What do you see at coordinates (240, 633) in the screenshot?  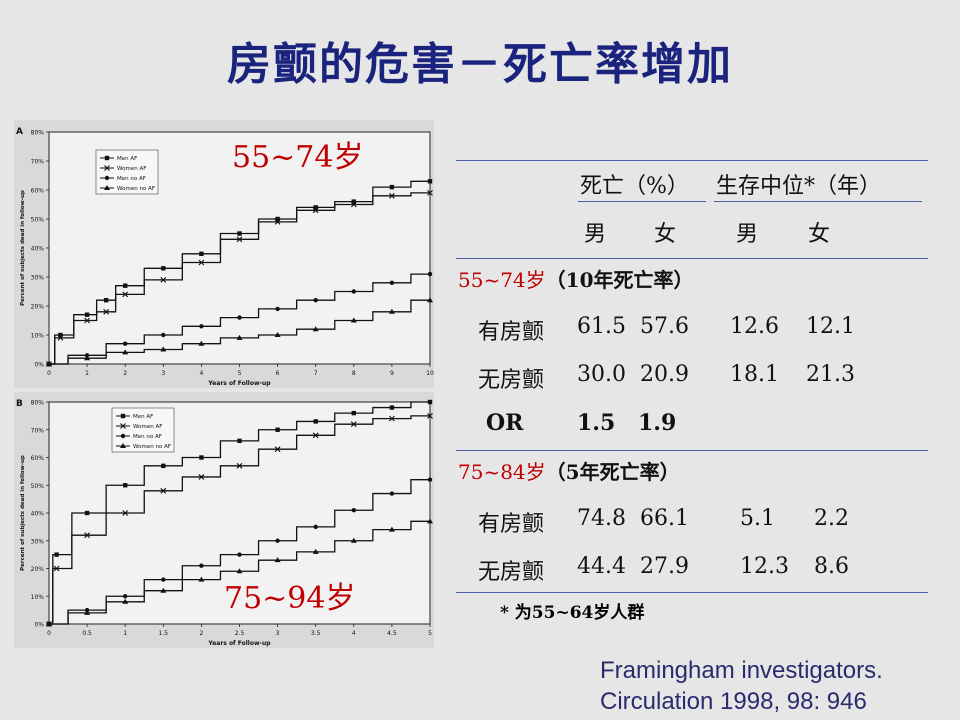 I see `x-tick-label: 2.5` at bounding box center [240, 633].